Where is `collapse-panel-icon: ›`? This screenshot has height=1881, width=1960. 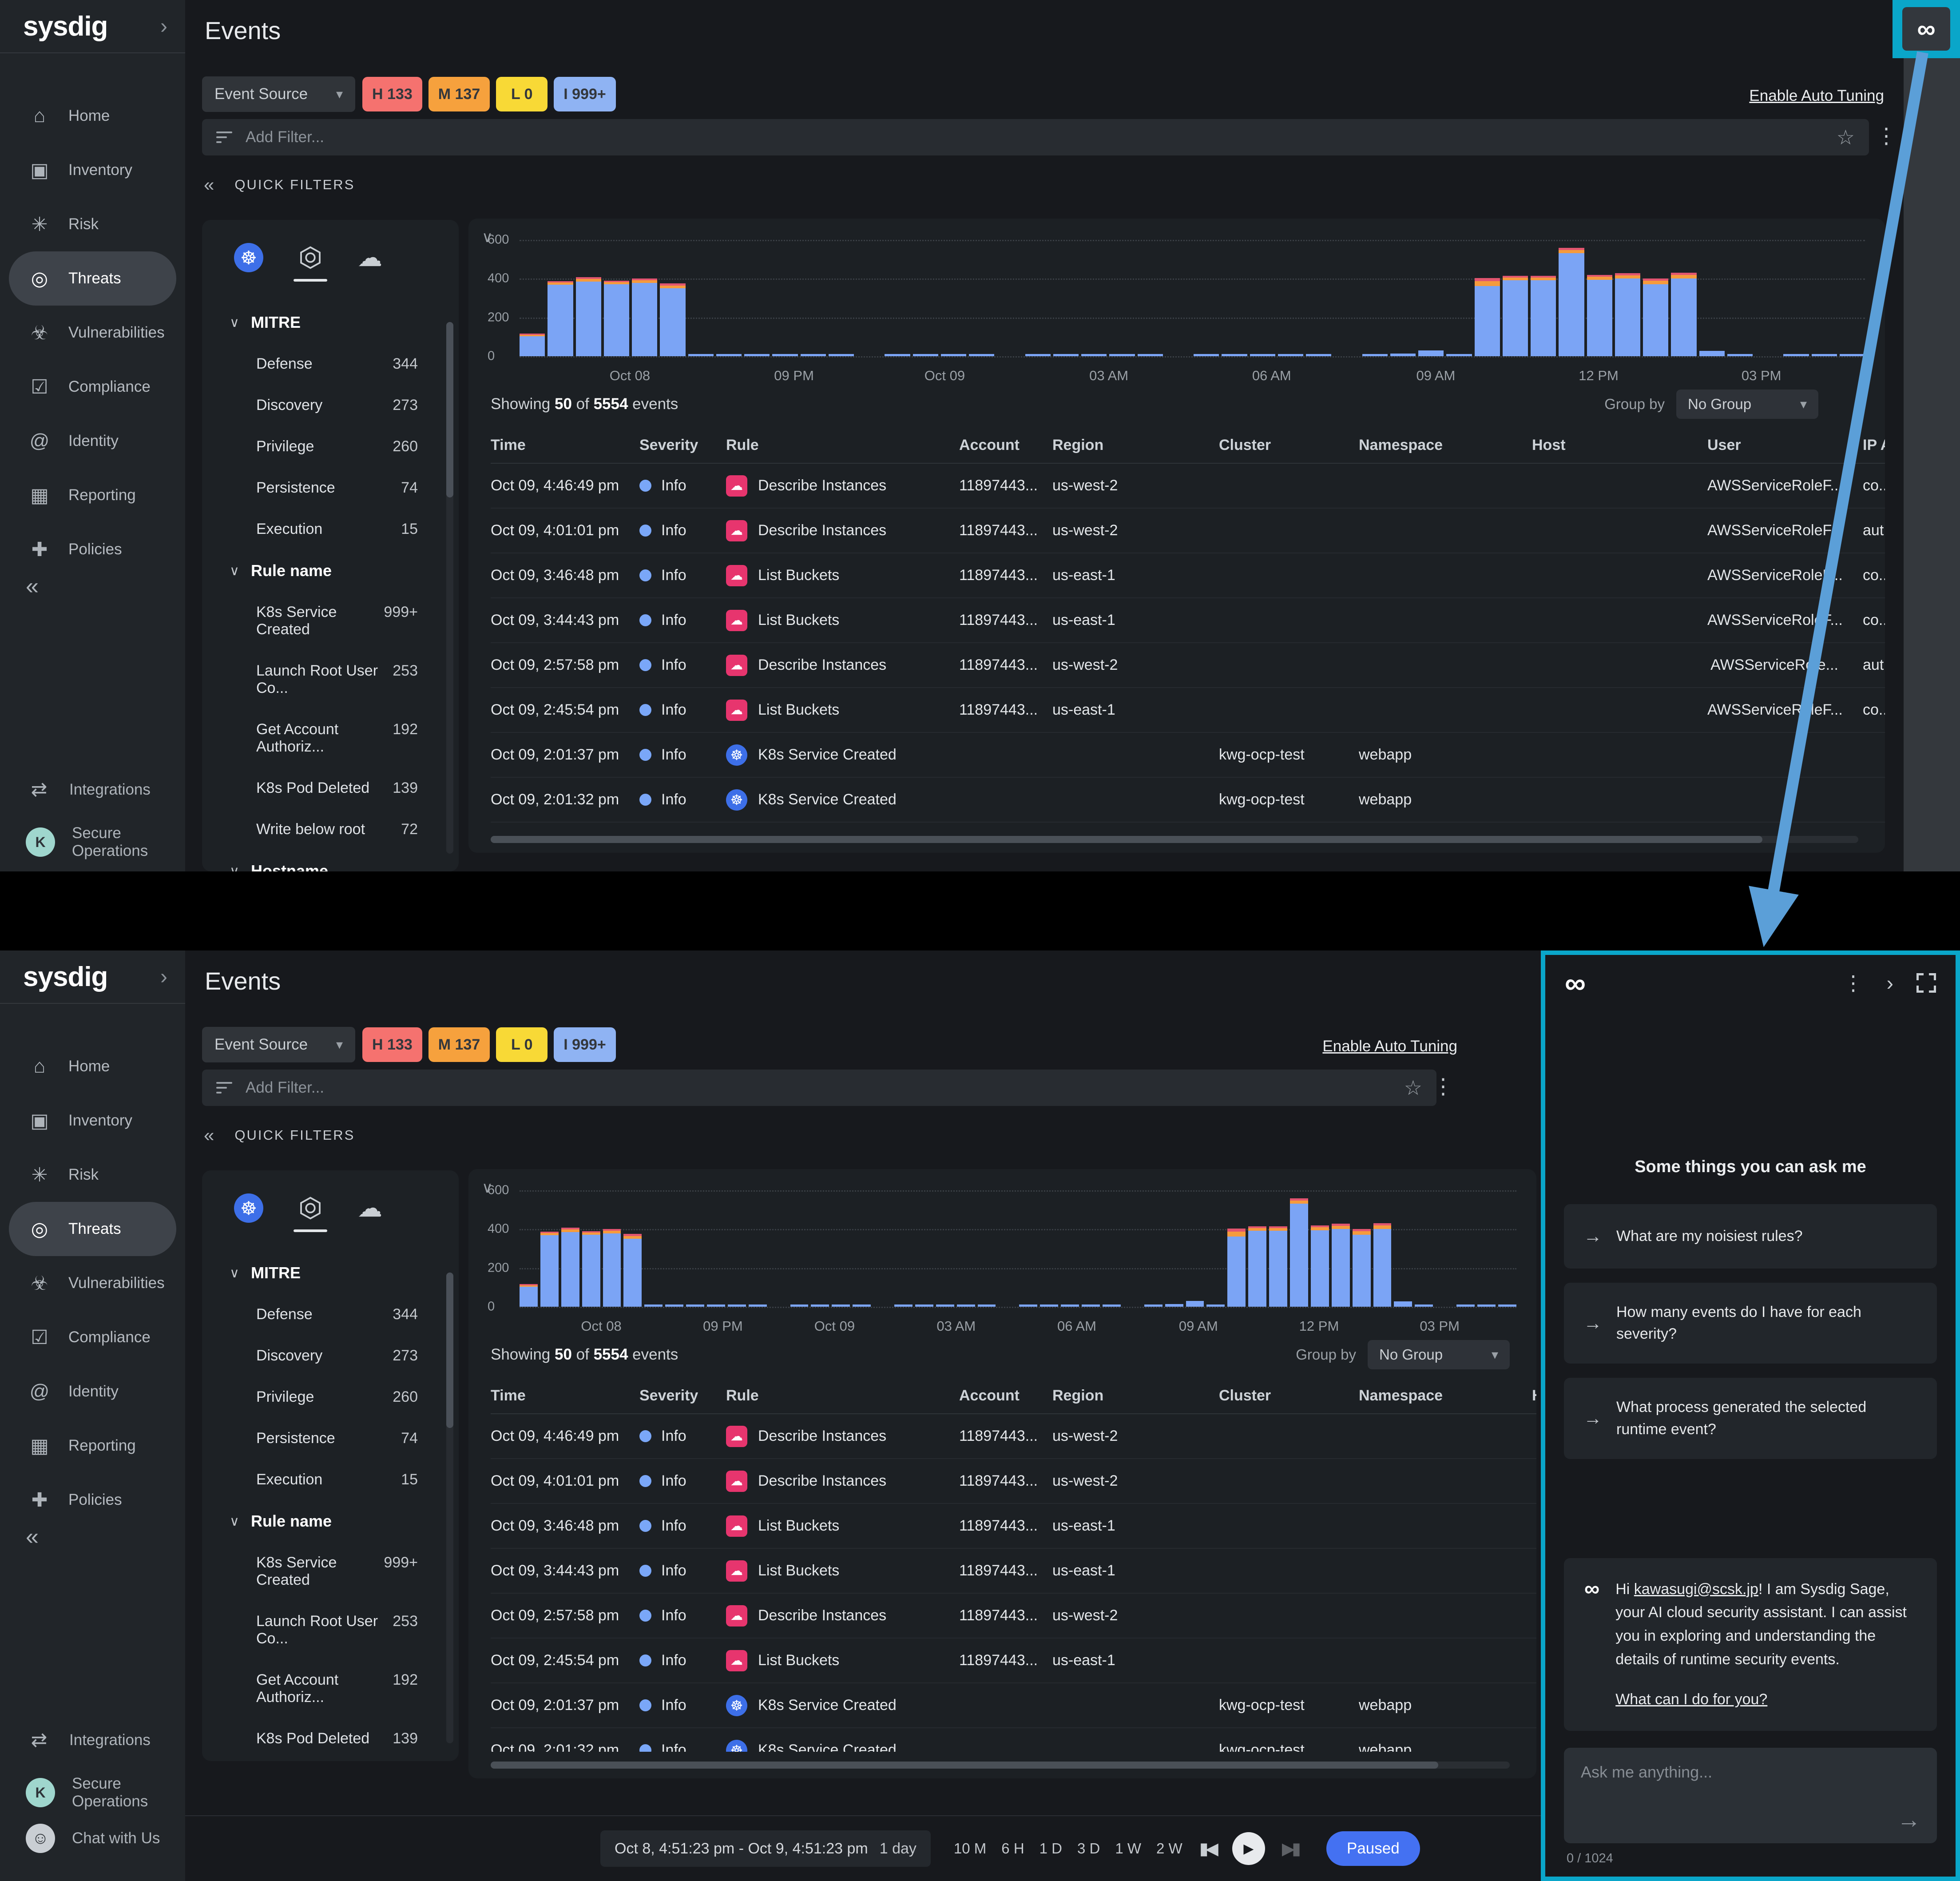 collapse-panel-icon: › is located at coordinates (1889, 982).